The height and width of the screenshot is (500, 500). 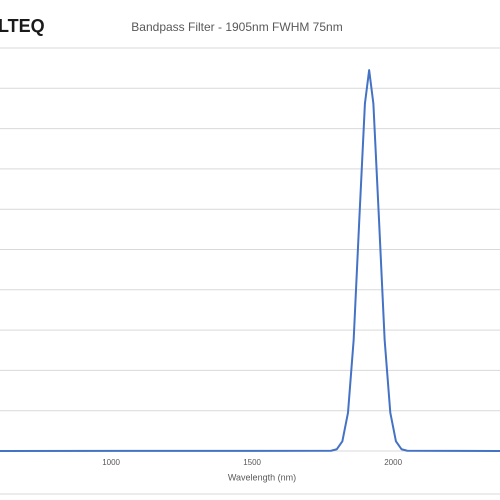 What do you see at coordinates (111, 462) in the screenshot?
I see `x-tick-label: 1000` at bounding box center [111, 462].